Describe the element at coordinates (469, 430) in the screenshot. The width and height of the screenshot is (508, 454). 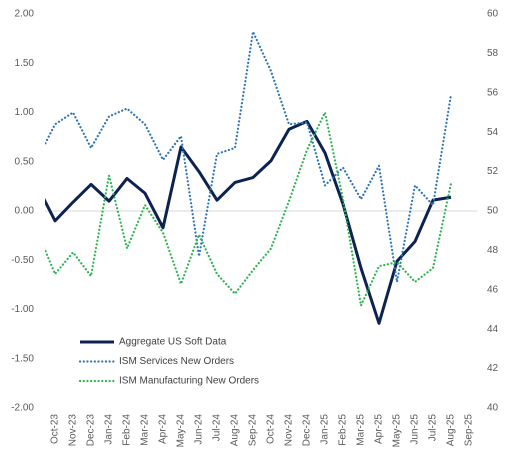
I see `x-tick-label: Sep-25` at that location.